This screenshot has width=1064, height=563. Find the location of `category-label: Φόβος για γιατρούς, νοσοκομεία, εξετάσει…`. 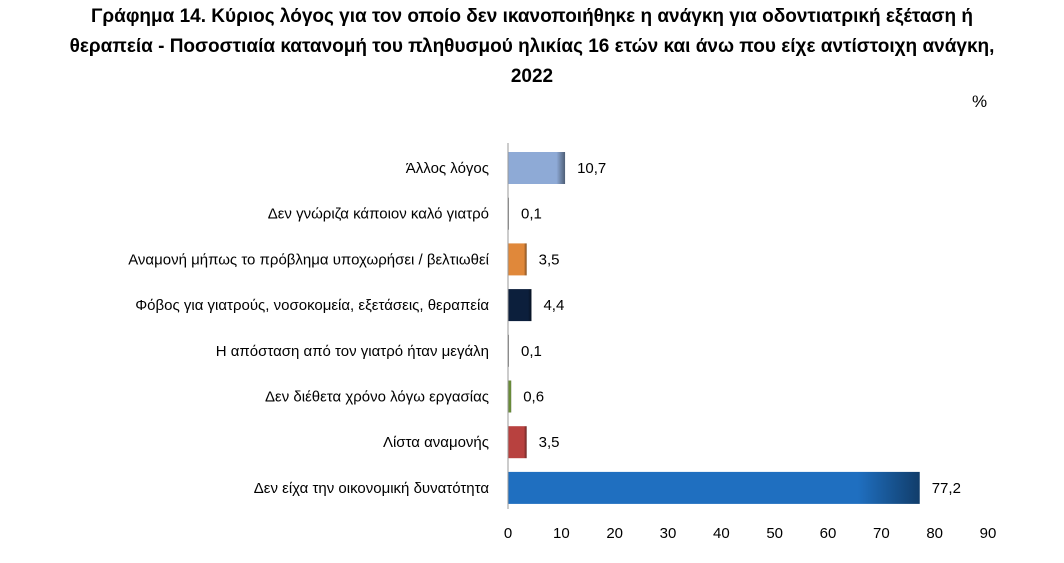

category-label: Φόβος για γιατρούς, νοσοκομεία, εξετάσει… is located at coordinates (312, 305).